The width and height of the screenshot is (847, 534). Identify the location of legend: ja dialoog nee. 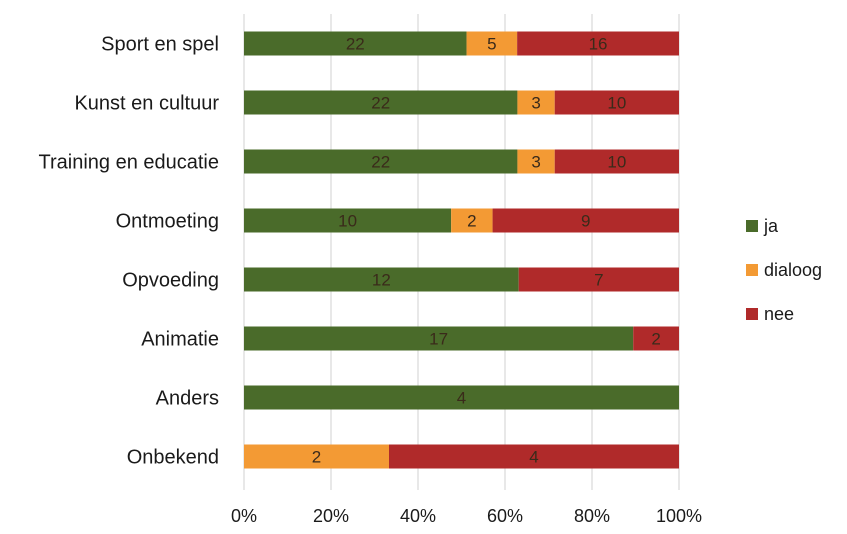
(784, 270).